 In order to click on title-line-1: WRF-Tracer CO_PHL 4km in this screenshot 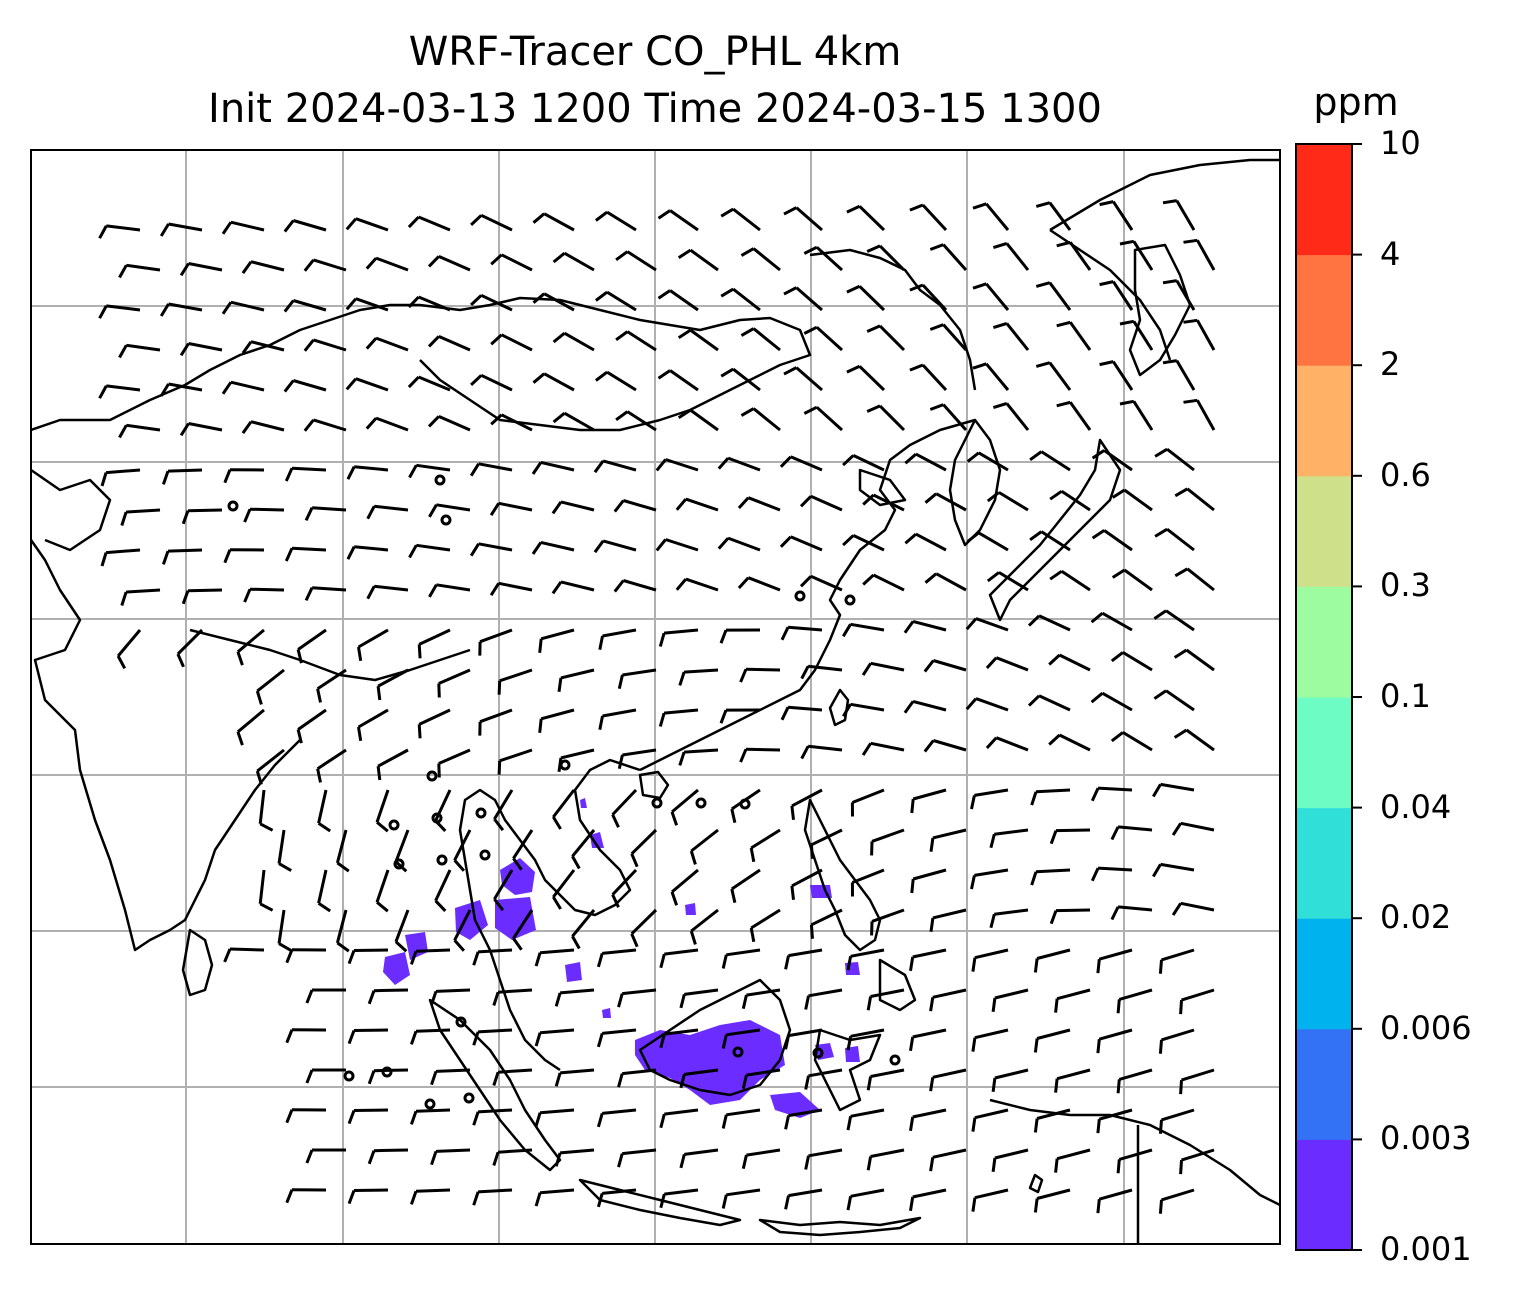, I will do `click(655, 52)`.